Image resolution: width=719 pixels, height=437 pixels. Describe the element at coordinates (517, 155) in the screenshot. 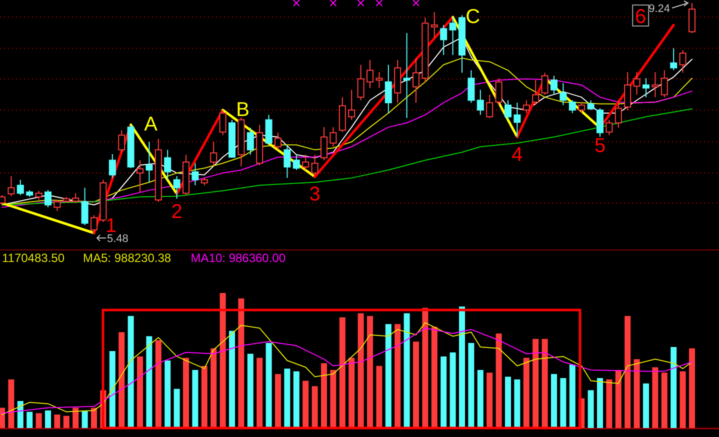

I see `series-label: 4` at that location.